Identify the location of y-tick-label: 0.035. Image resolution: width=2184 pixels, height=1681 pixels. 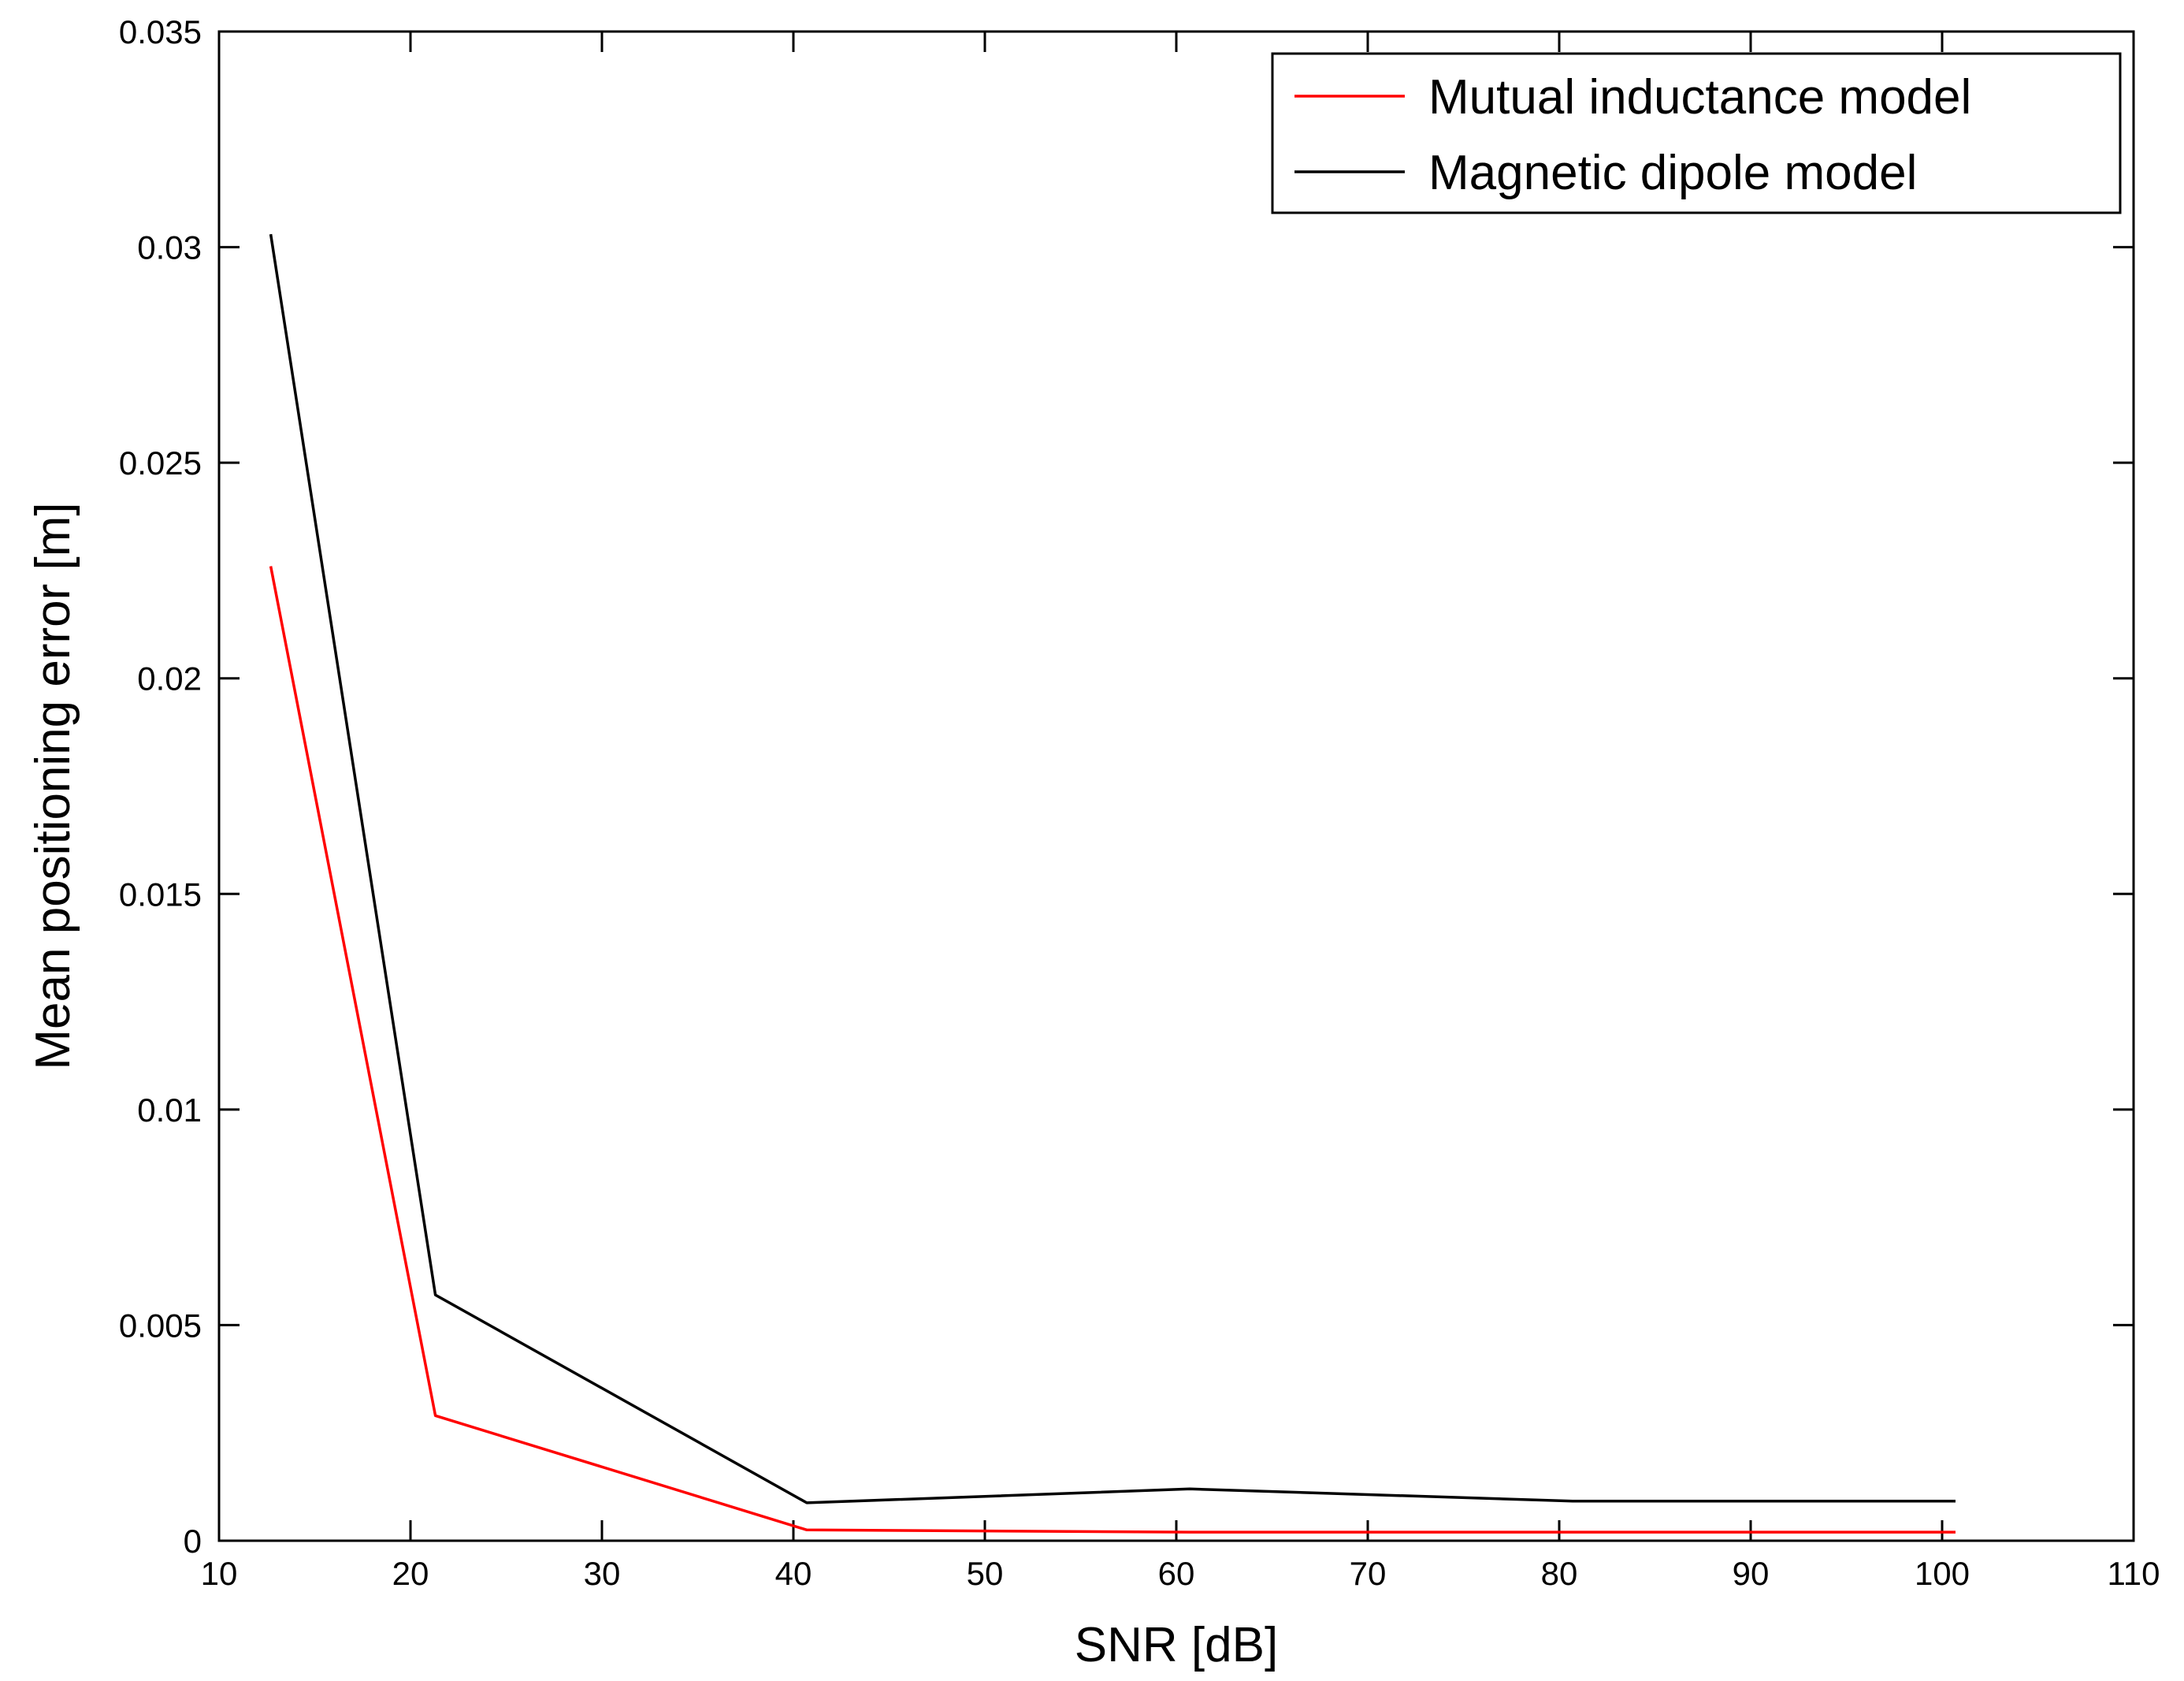
(160, 31).